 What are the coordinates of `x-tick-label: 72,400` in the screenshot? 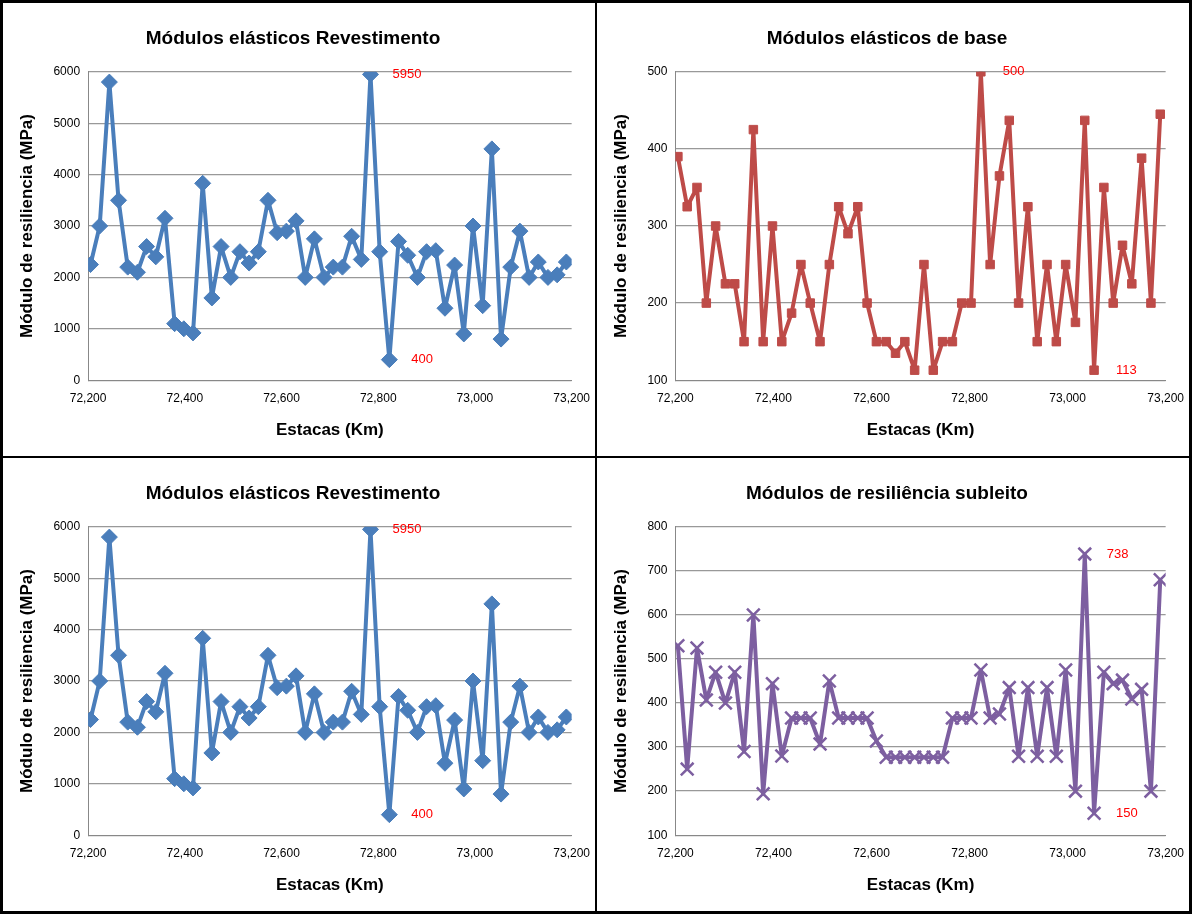 It's located at (774, 397).